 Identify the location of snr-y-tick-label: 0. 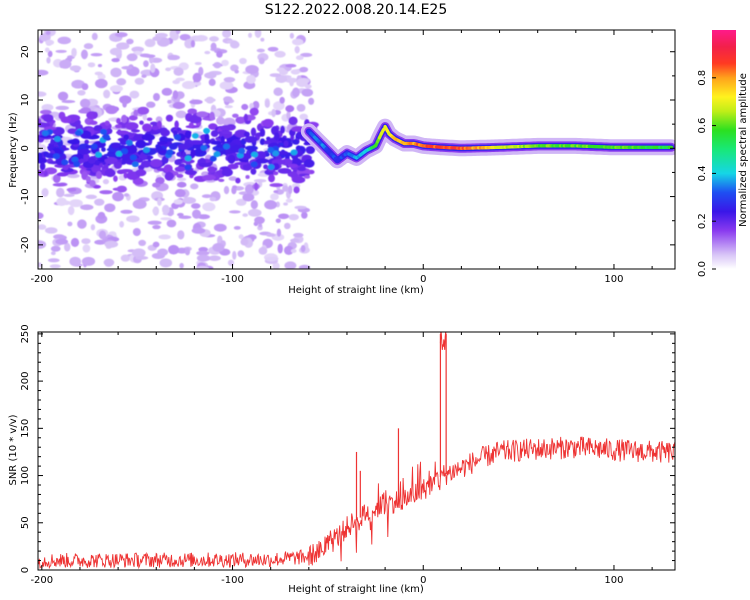
(25, 570).